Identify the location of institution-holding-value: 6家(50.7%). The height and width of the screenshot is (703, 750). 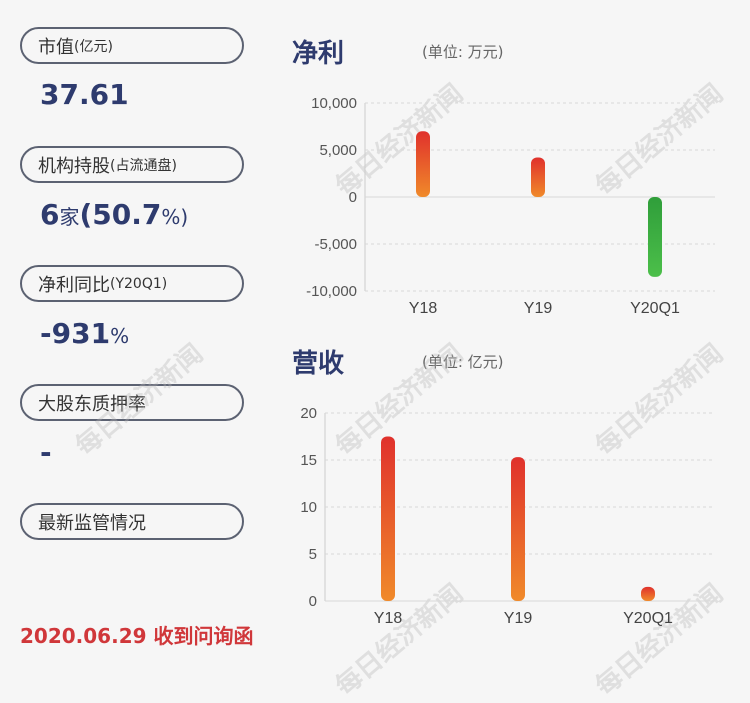
(114, 214).